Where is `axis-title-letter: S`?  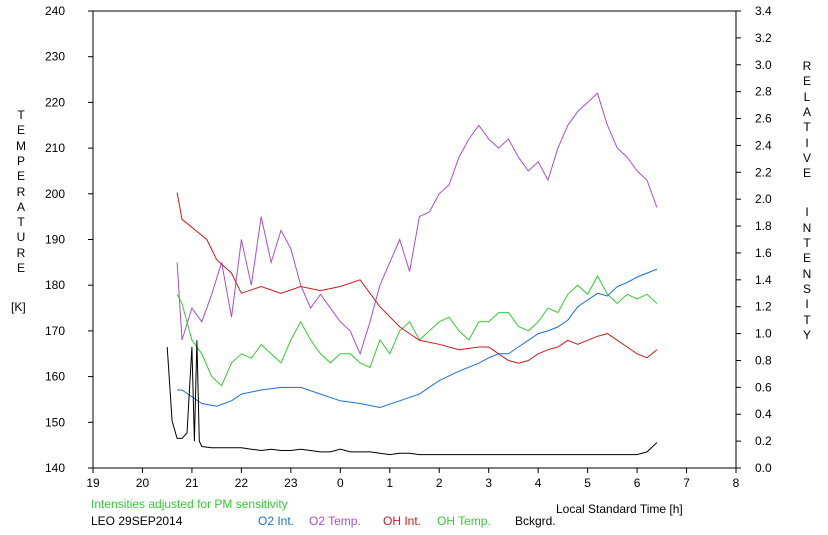 axis-title-letter: S is located at coordinates (806, 288).